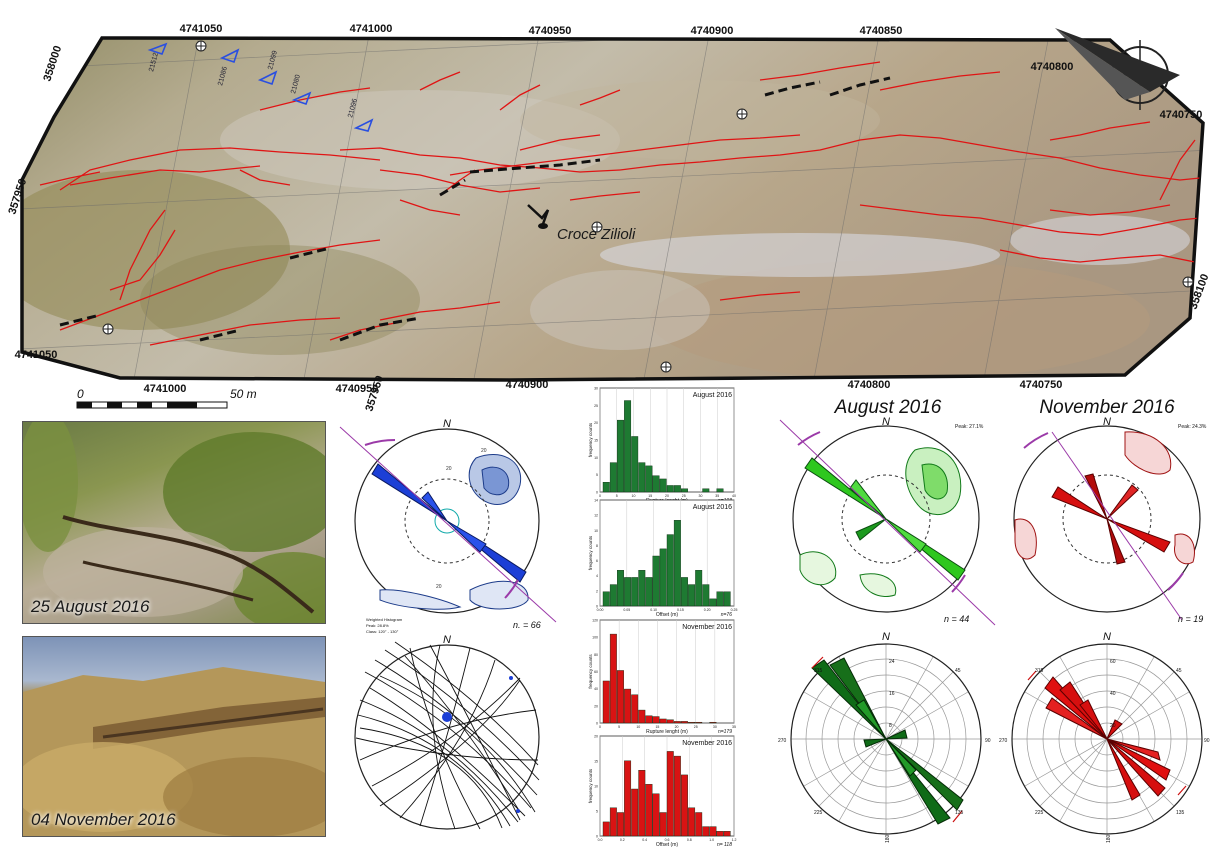 The height and width of the screenshot is (848, 1211). I want to click on aug-rose-ring-1: 24, so click(892, 662).